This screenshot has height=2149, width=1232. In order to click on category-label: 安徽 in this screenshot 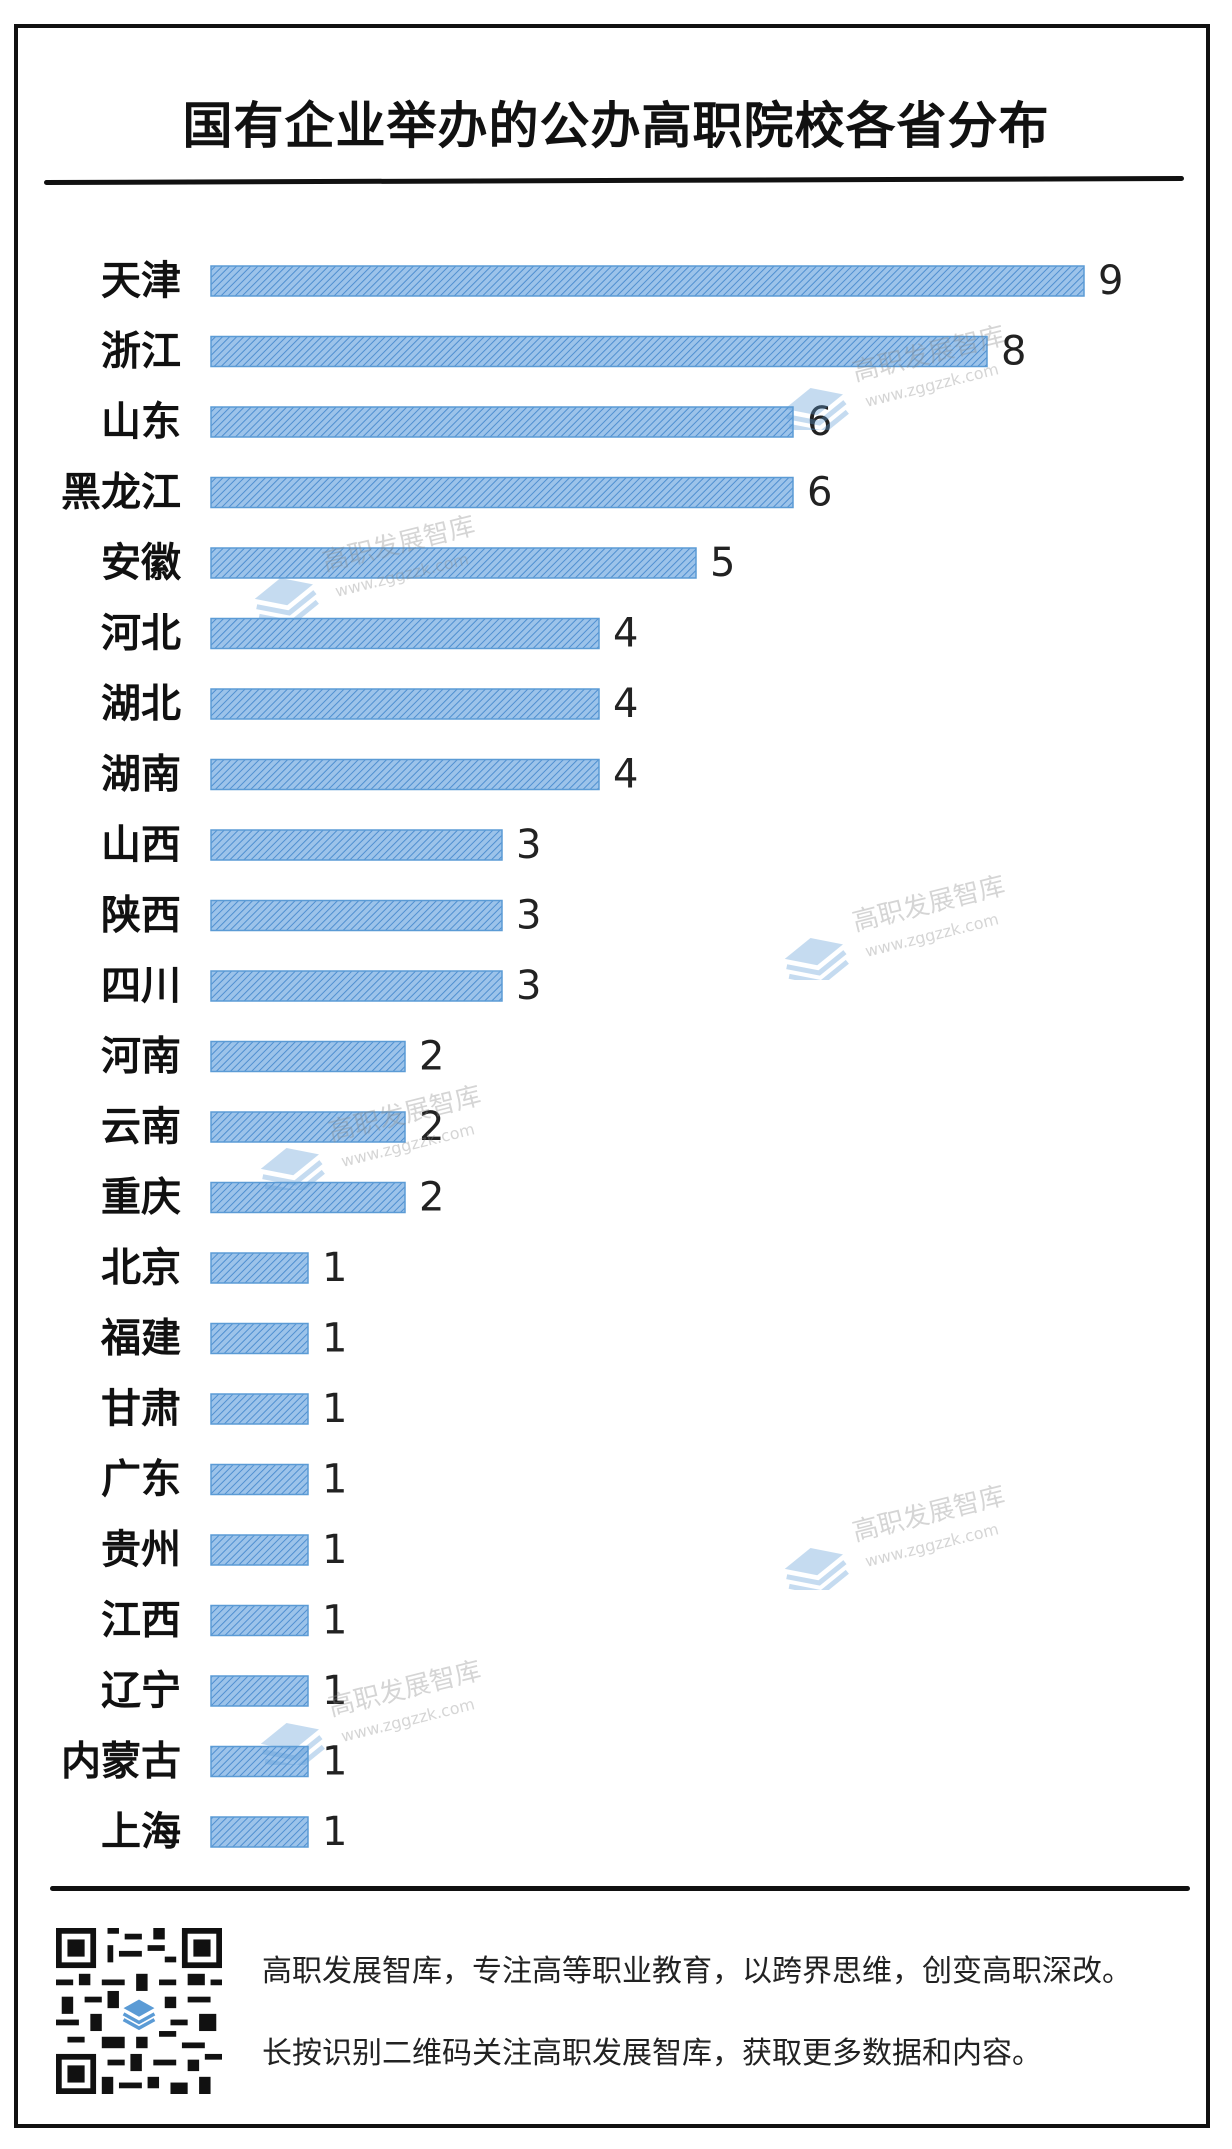, I will do `click(141, 563)`.